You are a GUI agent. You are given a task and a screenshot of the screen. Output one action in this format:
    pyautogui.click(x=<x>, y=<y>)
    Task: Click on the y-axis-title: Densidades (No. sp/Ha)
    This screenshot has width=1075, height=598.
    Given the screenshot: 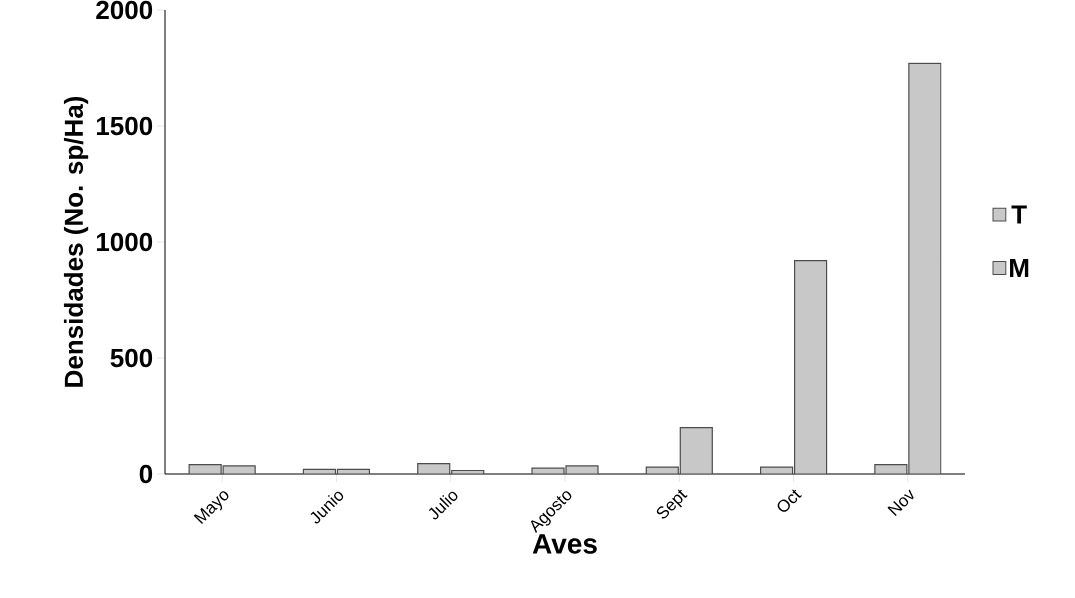 What is the action you would take?
    pyautogui.click(x=76, y=241)
    